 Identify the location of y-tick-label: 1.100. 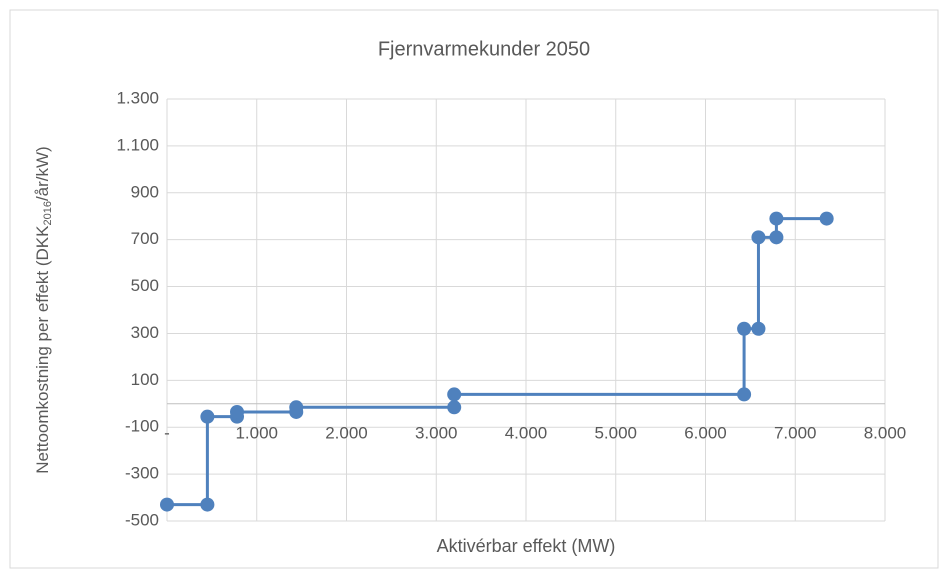
(137, 144).